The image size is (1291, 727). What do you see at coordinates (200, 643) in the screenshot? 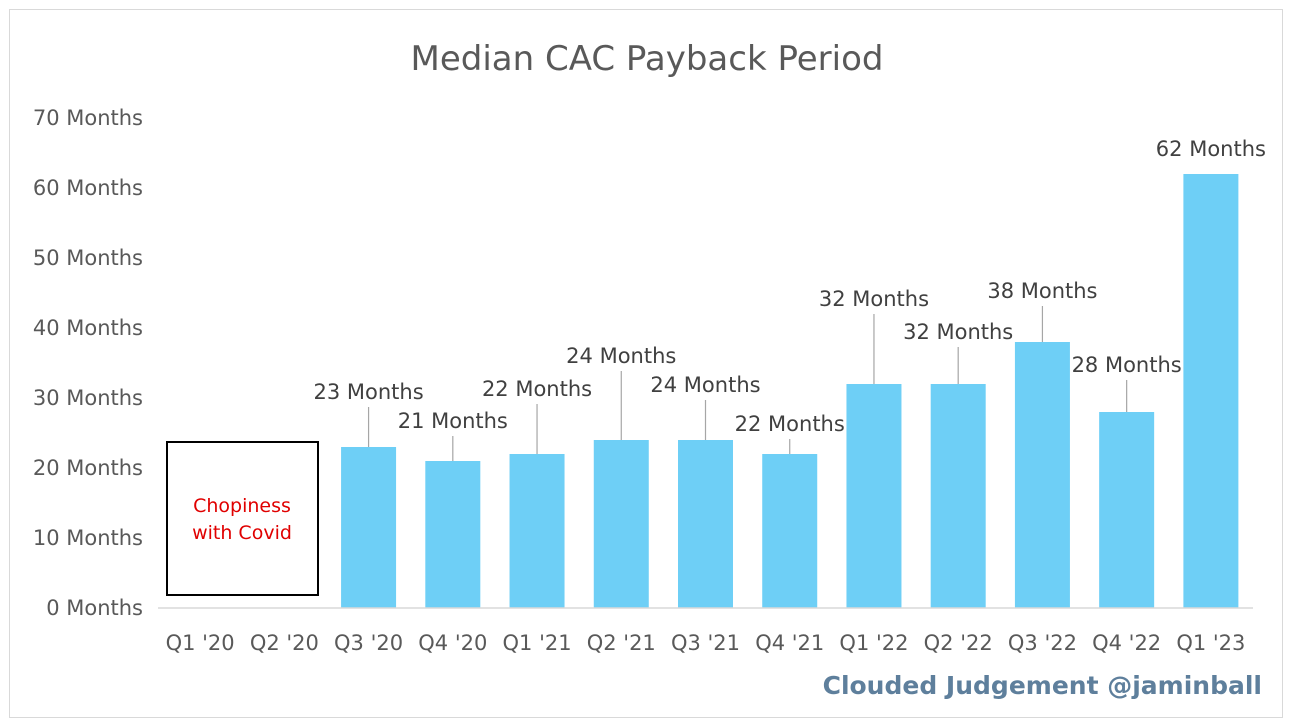
I see `x-tick-label: Q1 '20` at bounding box center [200, 643].